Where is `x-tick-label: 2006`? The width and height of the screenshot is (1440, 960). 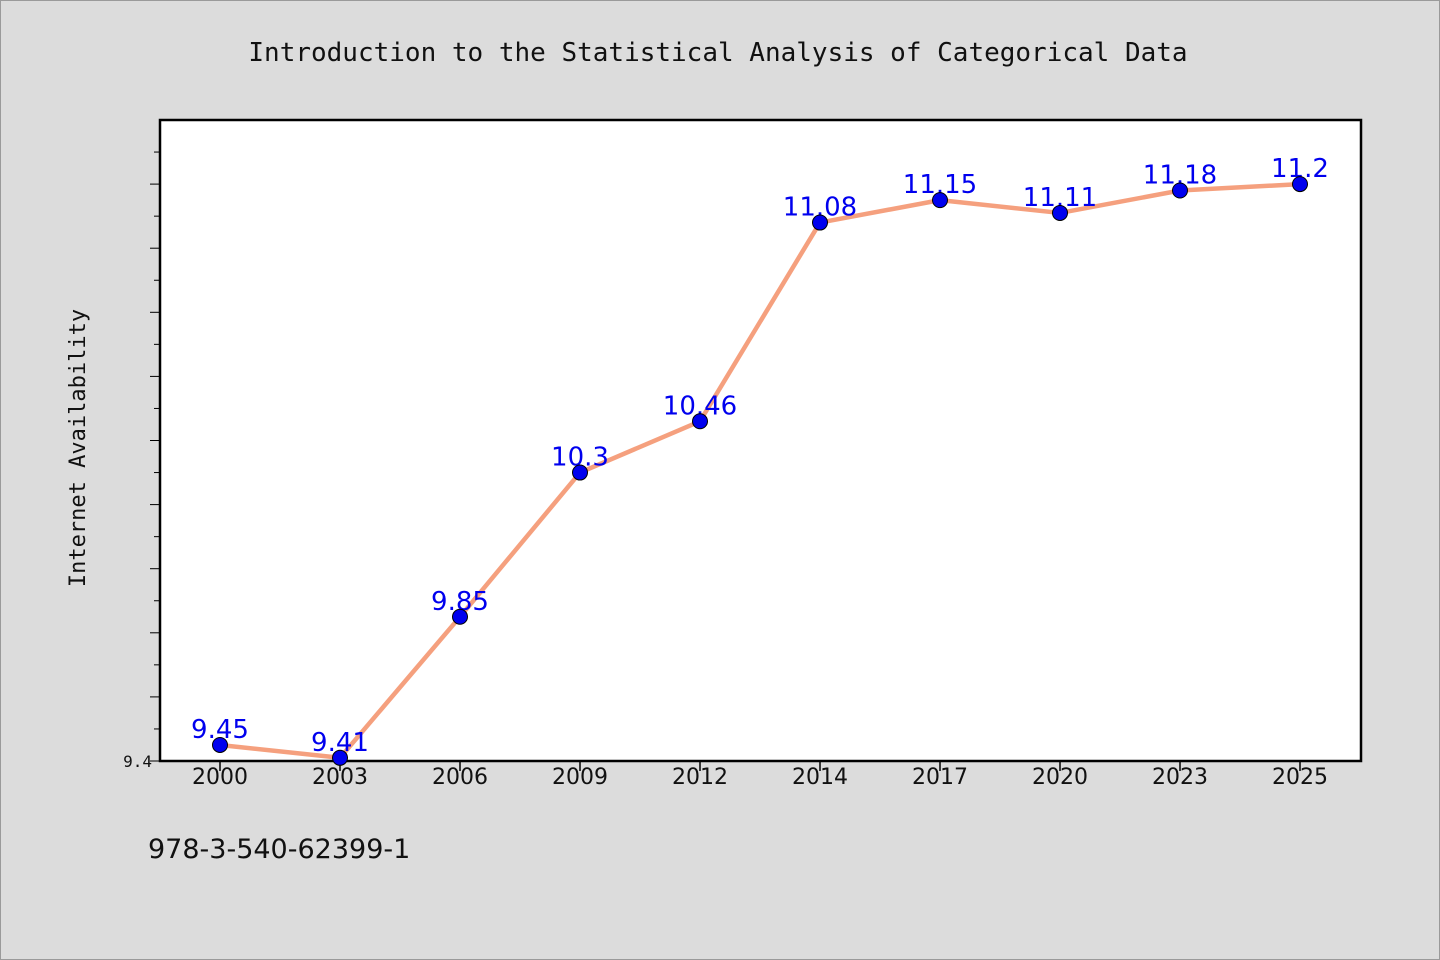 x-tick-label: 2006 is located at coordinates (460, 777).